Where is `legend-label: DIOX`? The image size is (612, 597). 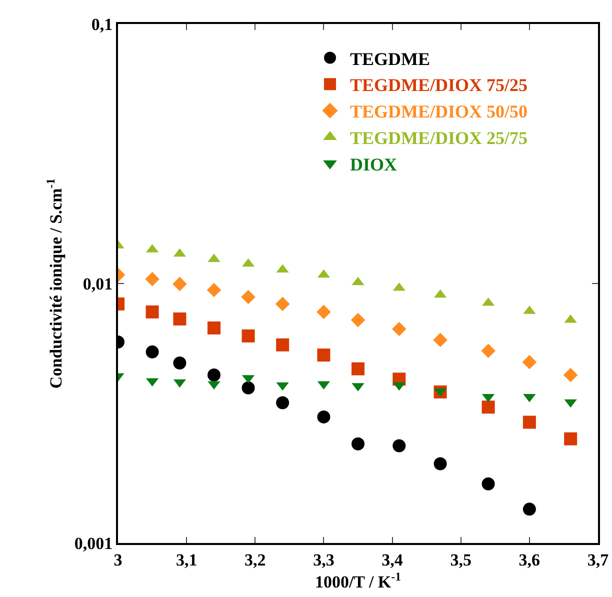
legend-label: DIOX is located at coordinates (374, 164).